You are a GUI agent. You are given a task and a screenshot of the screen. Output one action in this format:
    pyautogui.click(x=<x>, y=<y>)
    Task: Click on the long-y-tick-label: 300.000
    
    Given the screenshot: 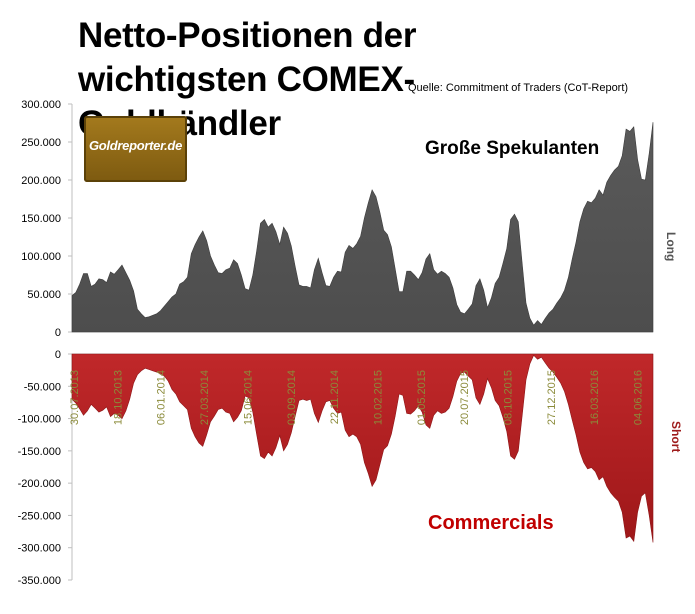 What is the action you would take?
    pyautogui.click(x=41, y=105)
    